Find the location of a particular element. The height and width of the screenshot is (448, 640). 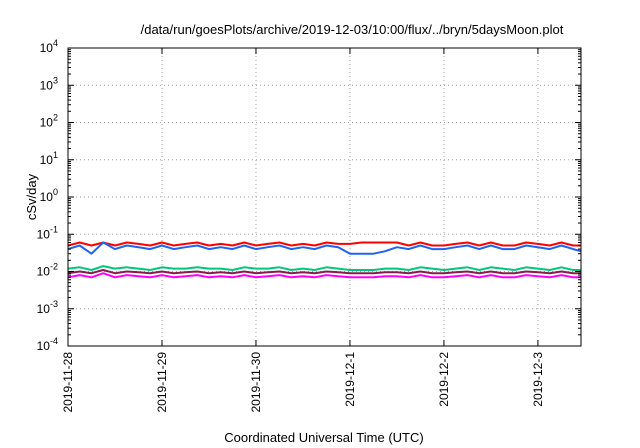

y-tick-label: 10² is located at coordinates (49, 121).